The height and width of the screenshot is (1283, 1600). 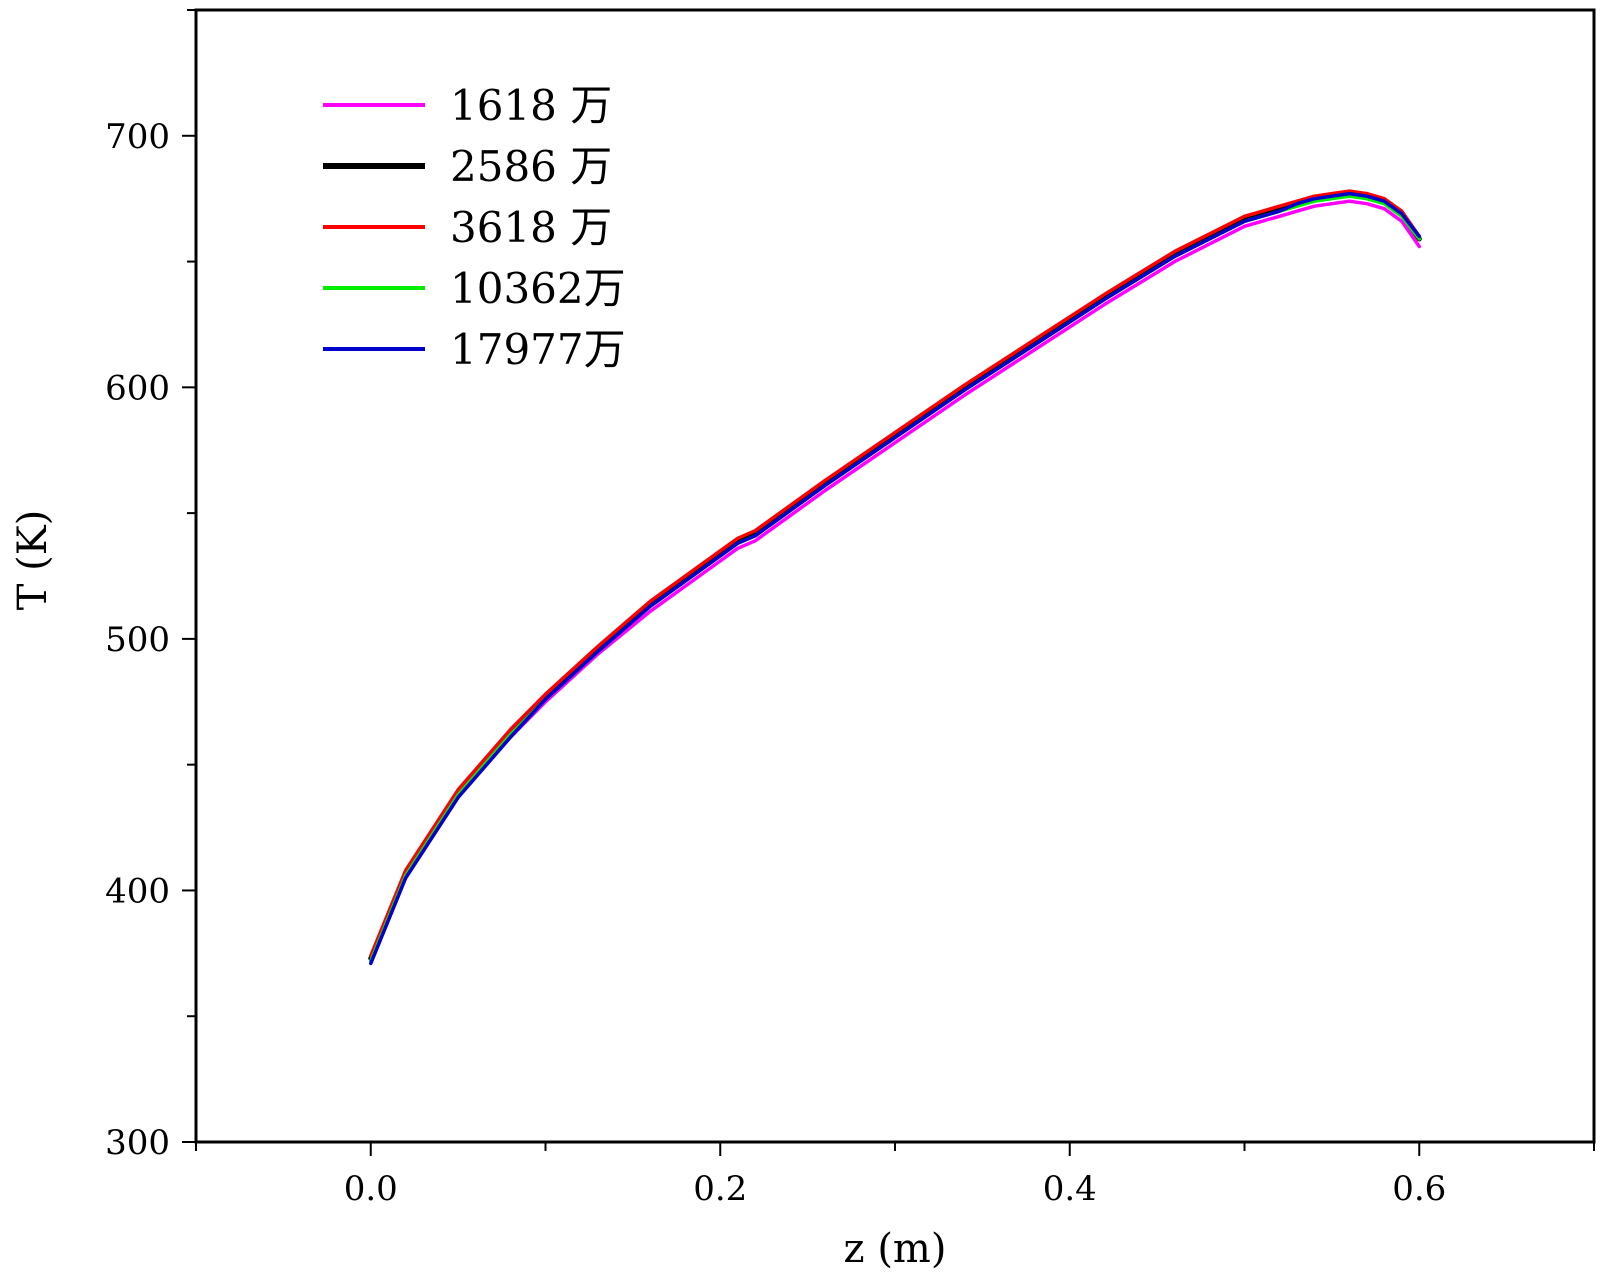 What do you see at coordinates (895, 1249) in the screenshot?
I see `x-axis-title: z (m)` at bounding box center [895, 1249].